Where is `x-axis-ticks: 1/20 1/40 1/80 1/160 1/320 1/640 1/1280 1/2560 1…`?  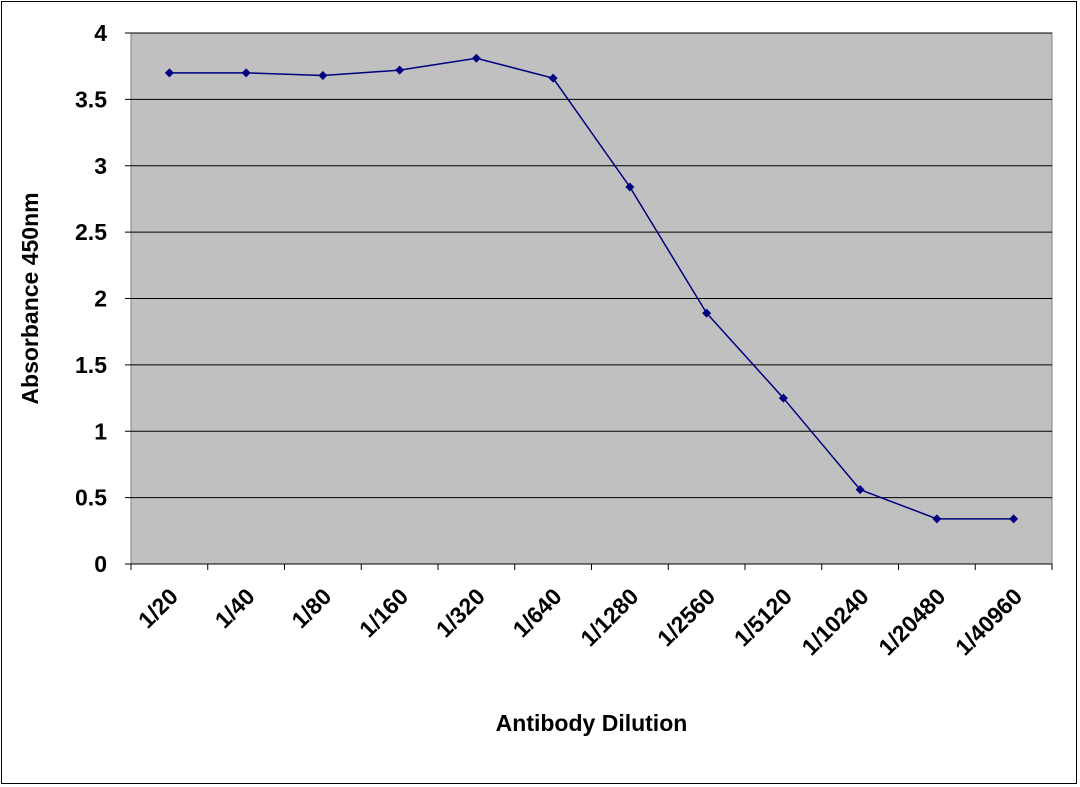
x-axis-ticks: 1/20 1/40 1/80 1/160 1/320 1/640 1/1280 1/2560 1… is located at coordinates (591, 612).